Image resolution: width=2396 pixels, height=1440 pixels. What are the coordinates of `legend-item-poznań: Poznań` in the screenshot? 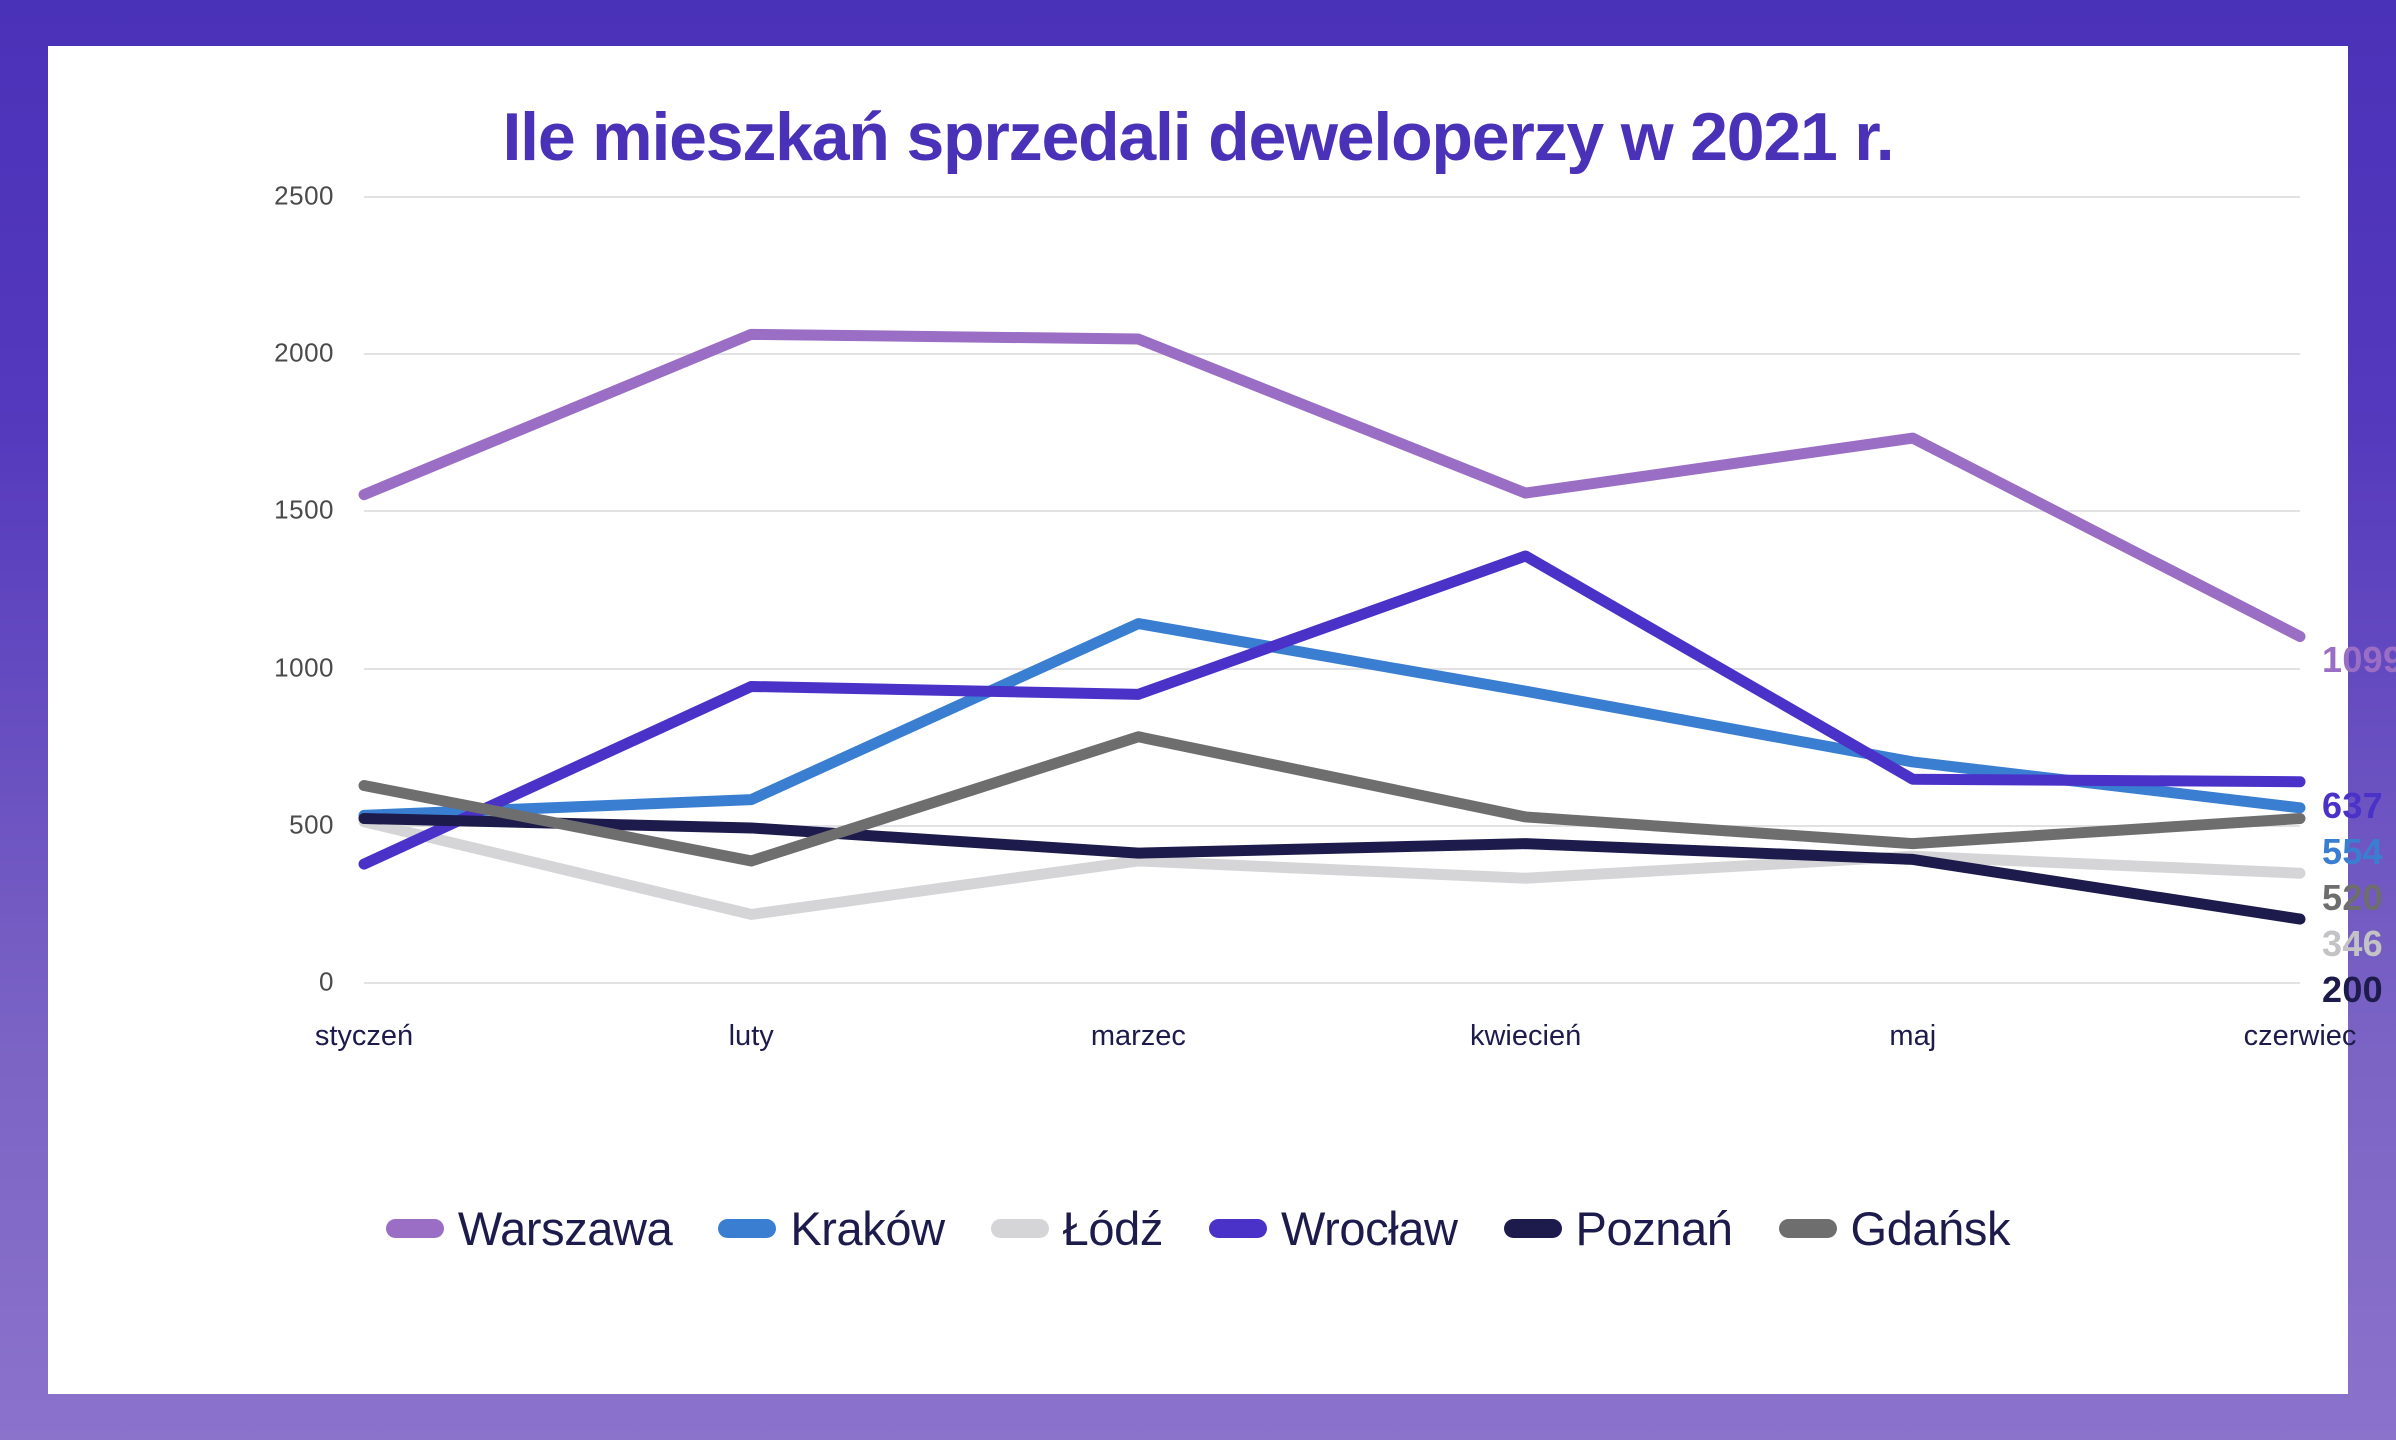 It's located at (1618, 1228).